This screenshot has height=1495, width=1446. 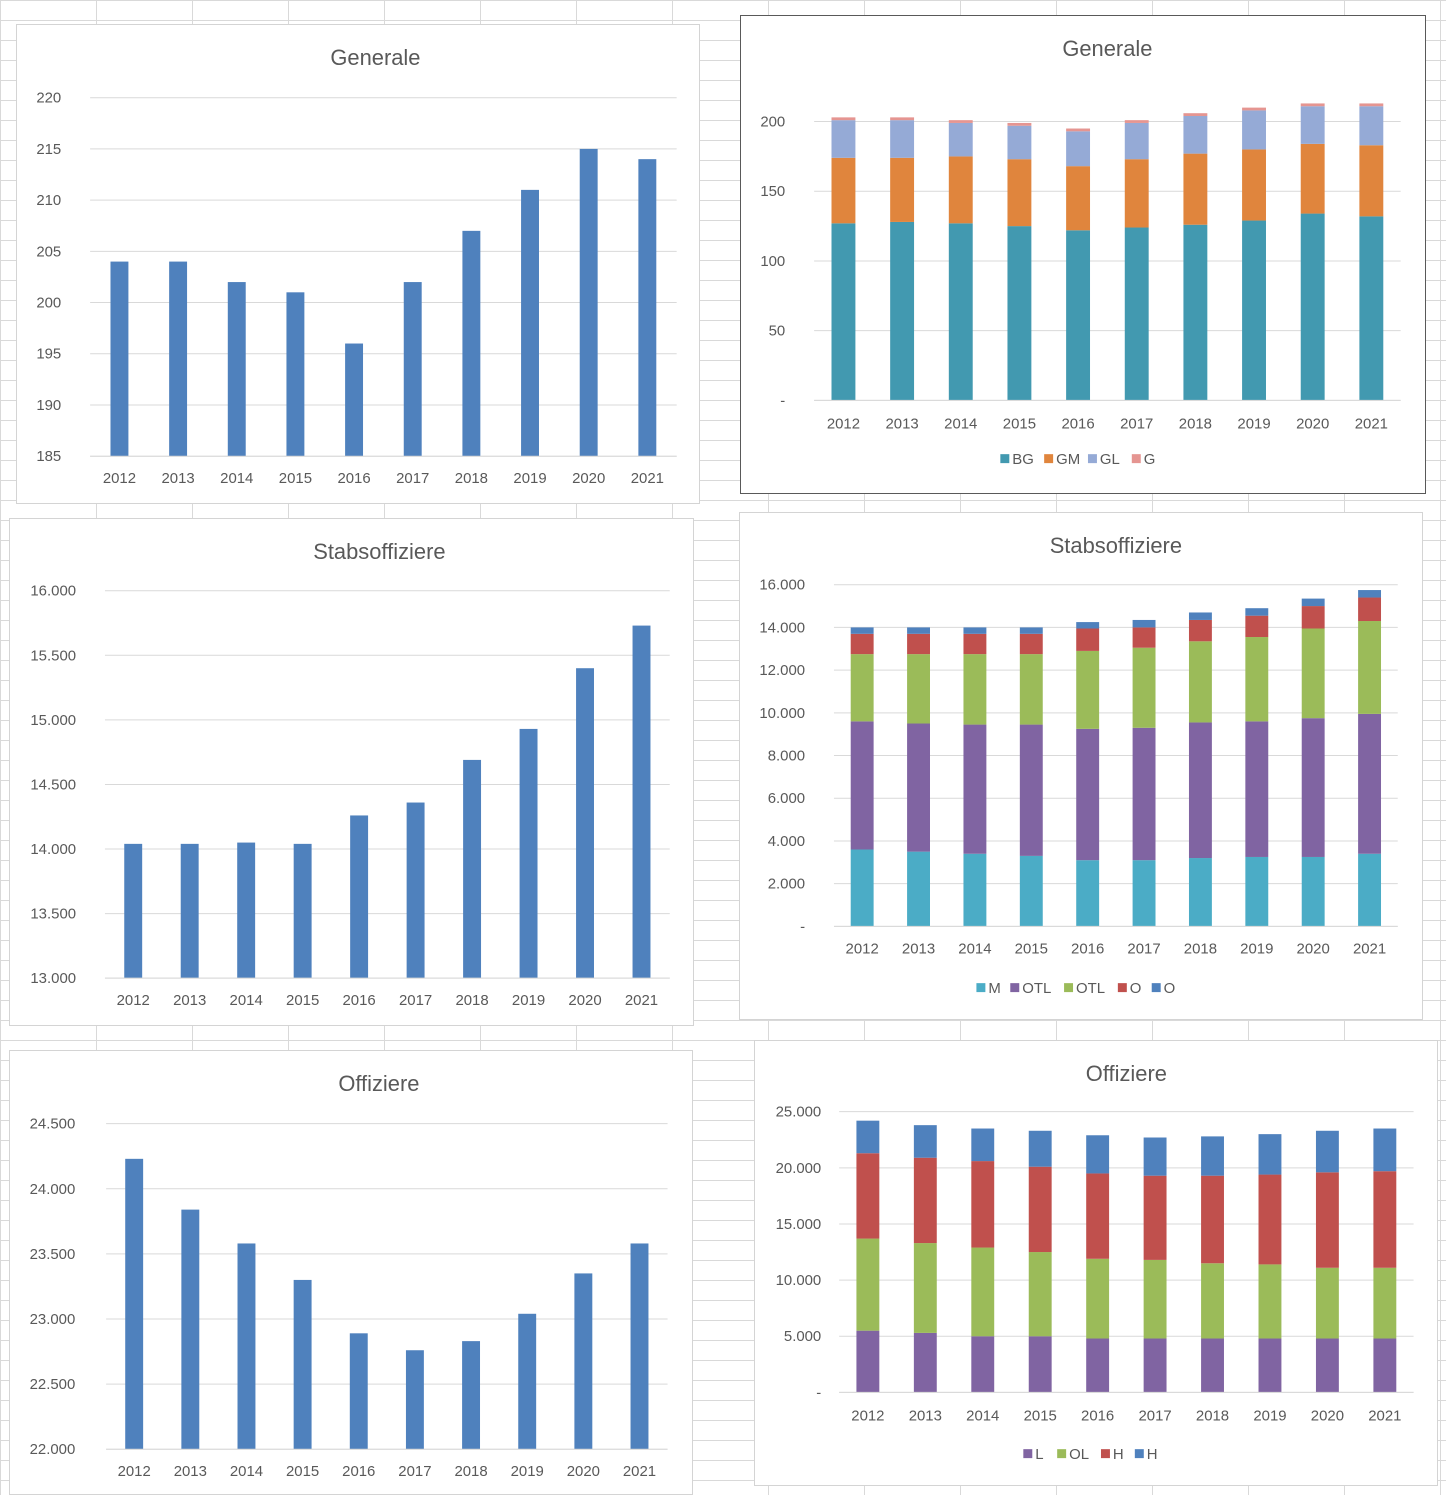 What do you see at coordinates (772, 191) in the screenshot?
I see `y-tick-label: 150` at bounding box center [772, 191].